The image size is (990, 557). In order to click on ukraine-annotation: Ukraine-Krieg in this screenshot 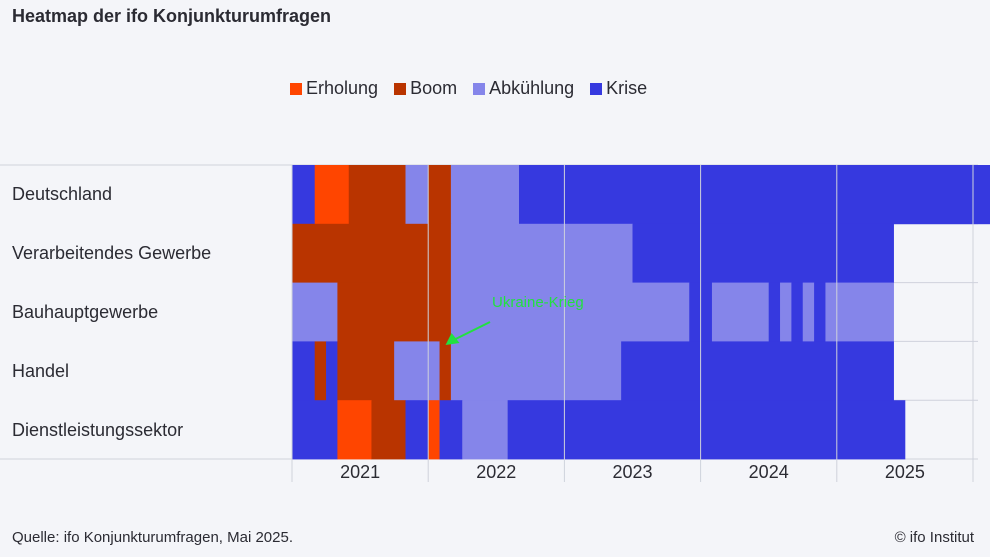, I will do `click(514, 319)`.